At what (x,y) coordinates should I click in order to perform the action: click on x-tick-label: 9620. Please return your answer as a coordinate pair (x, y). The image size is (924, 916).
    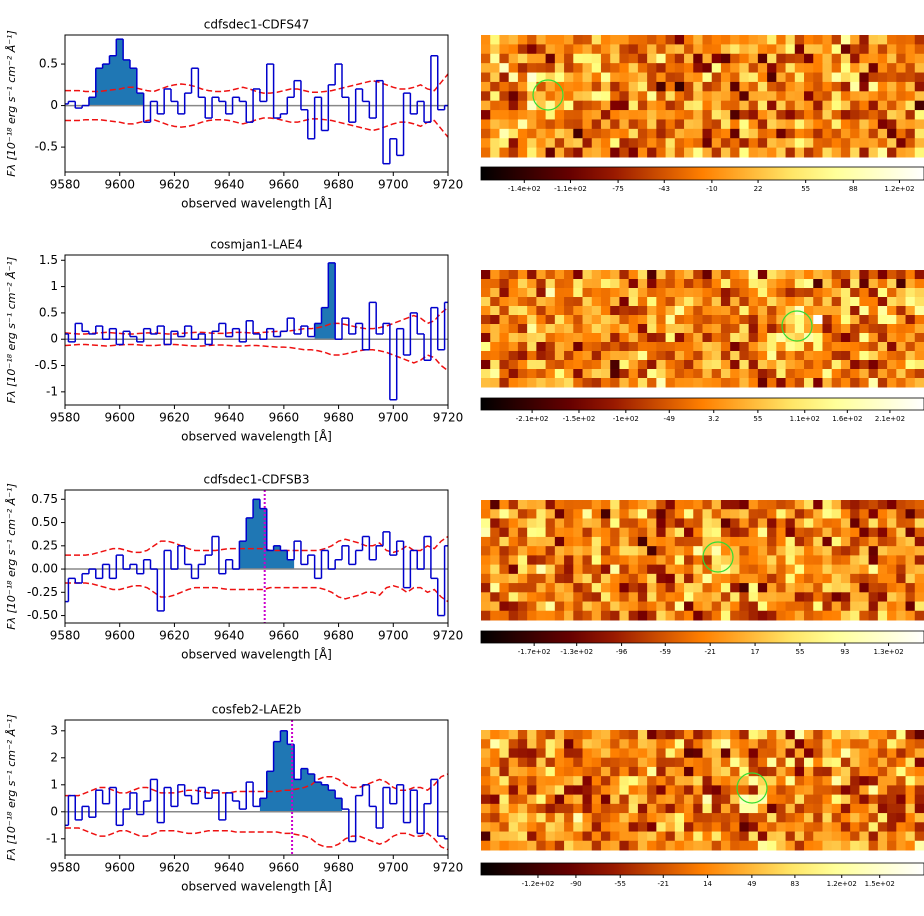
    Looking at the image, I should click on (174, 636).